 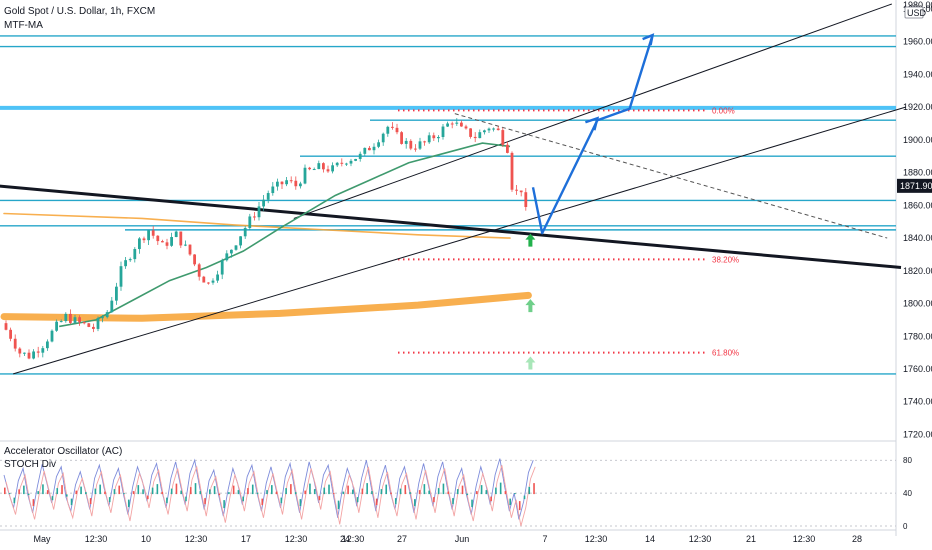 I want to click on fib-level-label: 38.20%, so click(x=725, y=259).